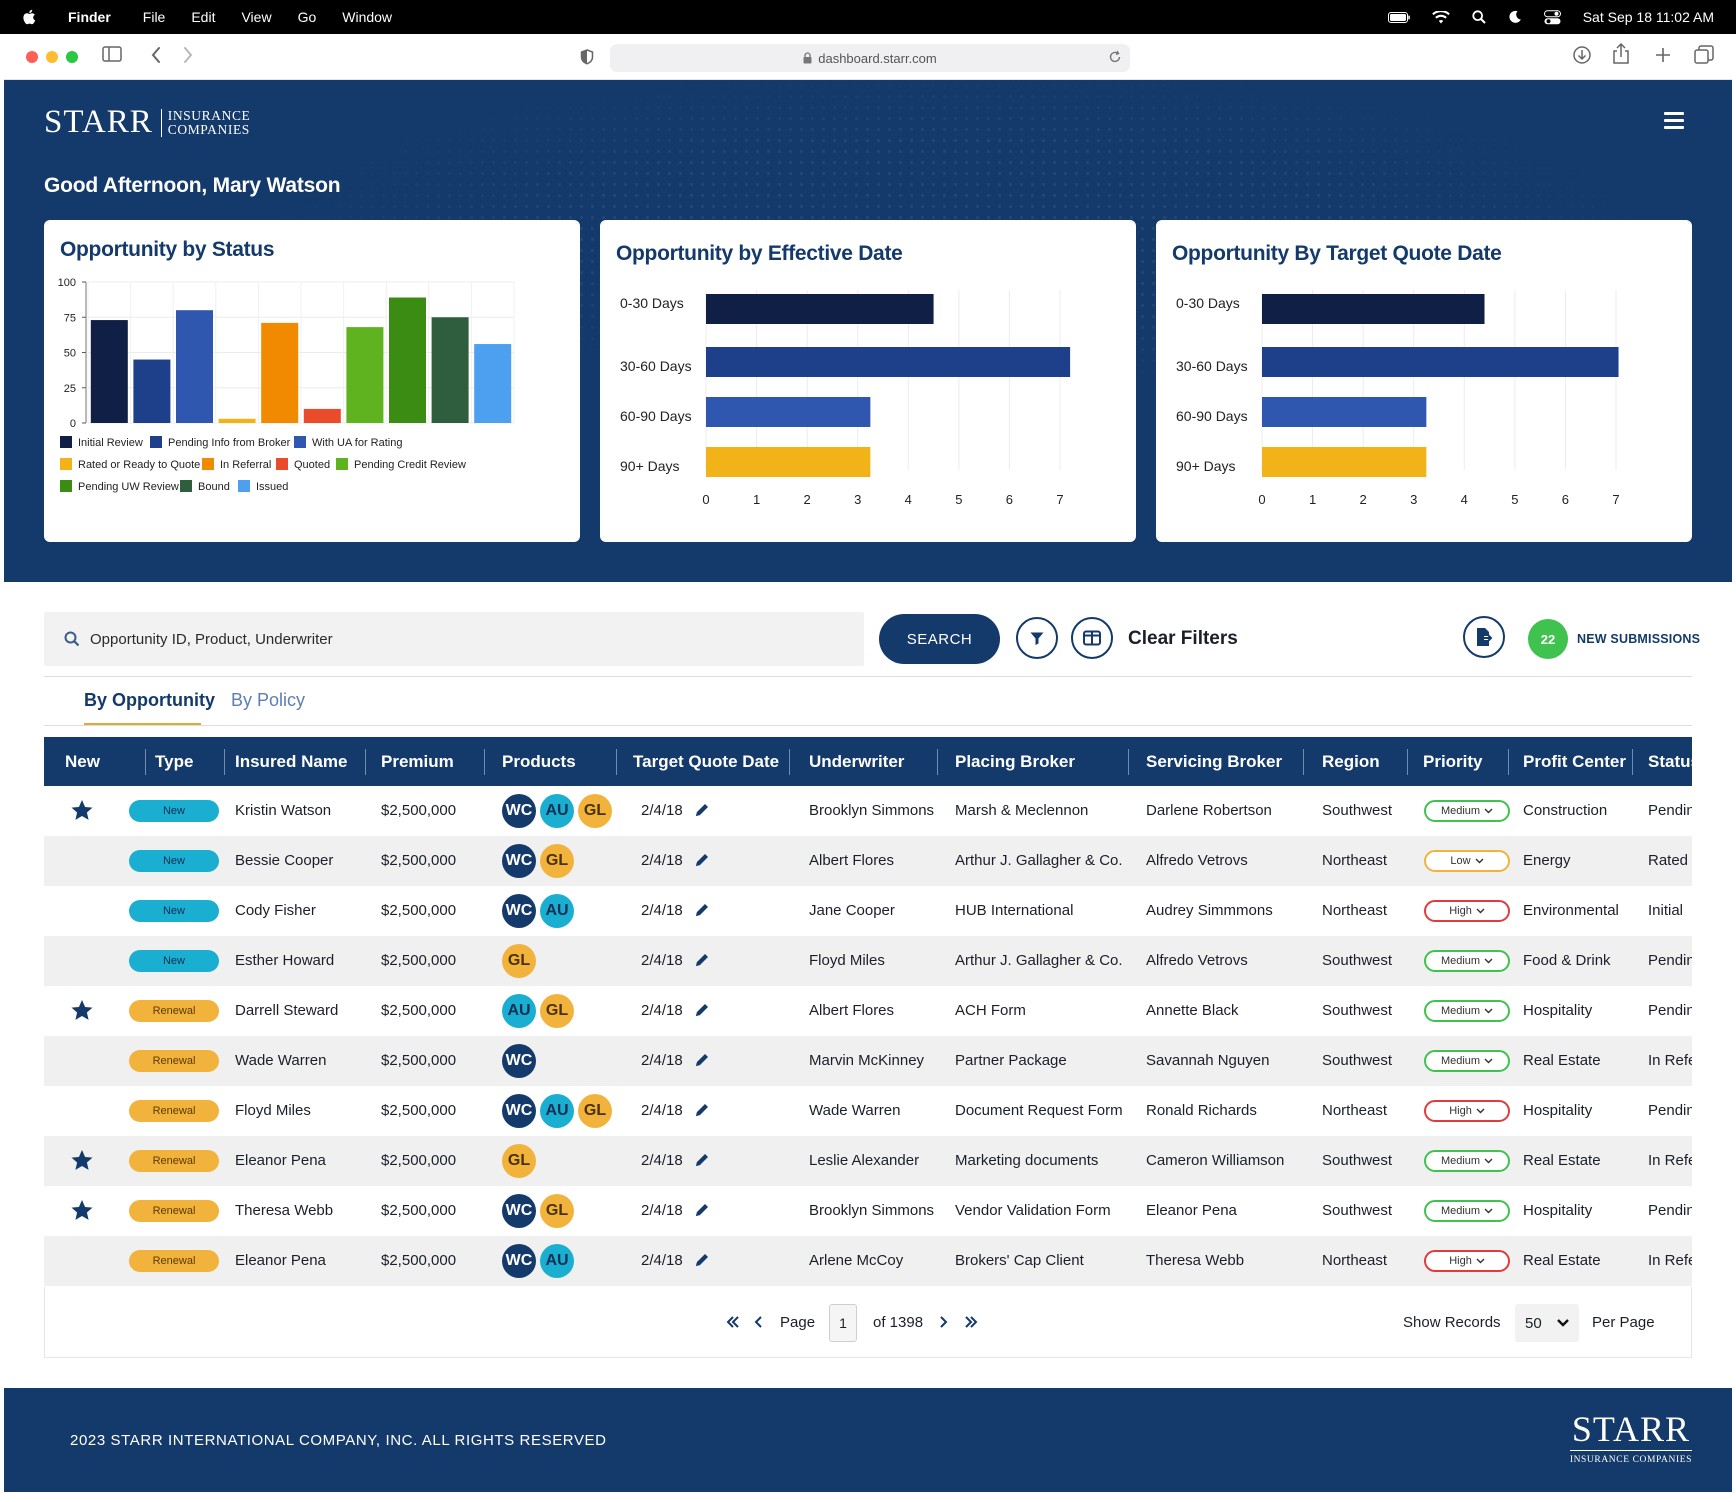 The width and height of the screenshot is (1736, 1502). What do you see at coordinates (733, 1322) in the screenshot?
I see `first-page-icon` at bounding box center [733, 1322].